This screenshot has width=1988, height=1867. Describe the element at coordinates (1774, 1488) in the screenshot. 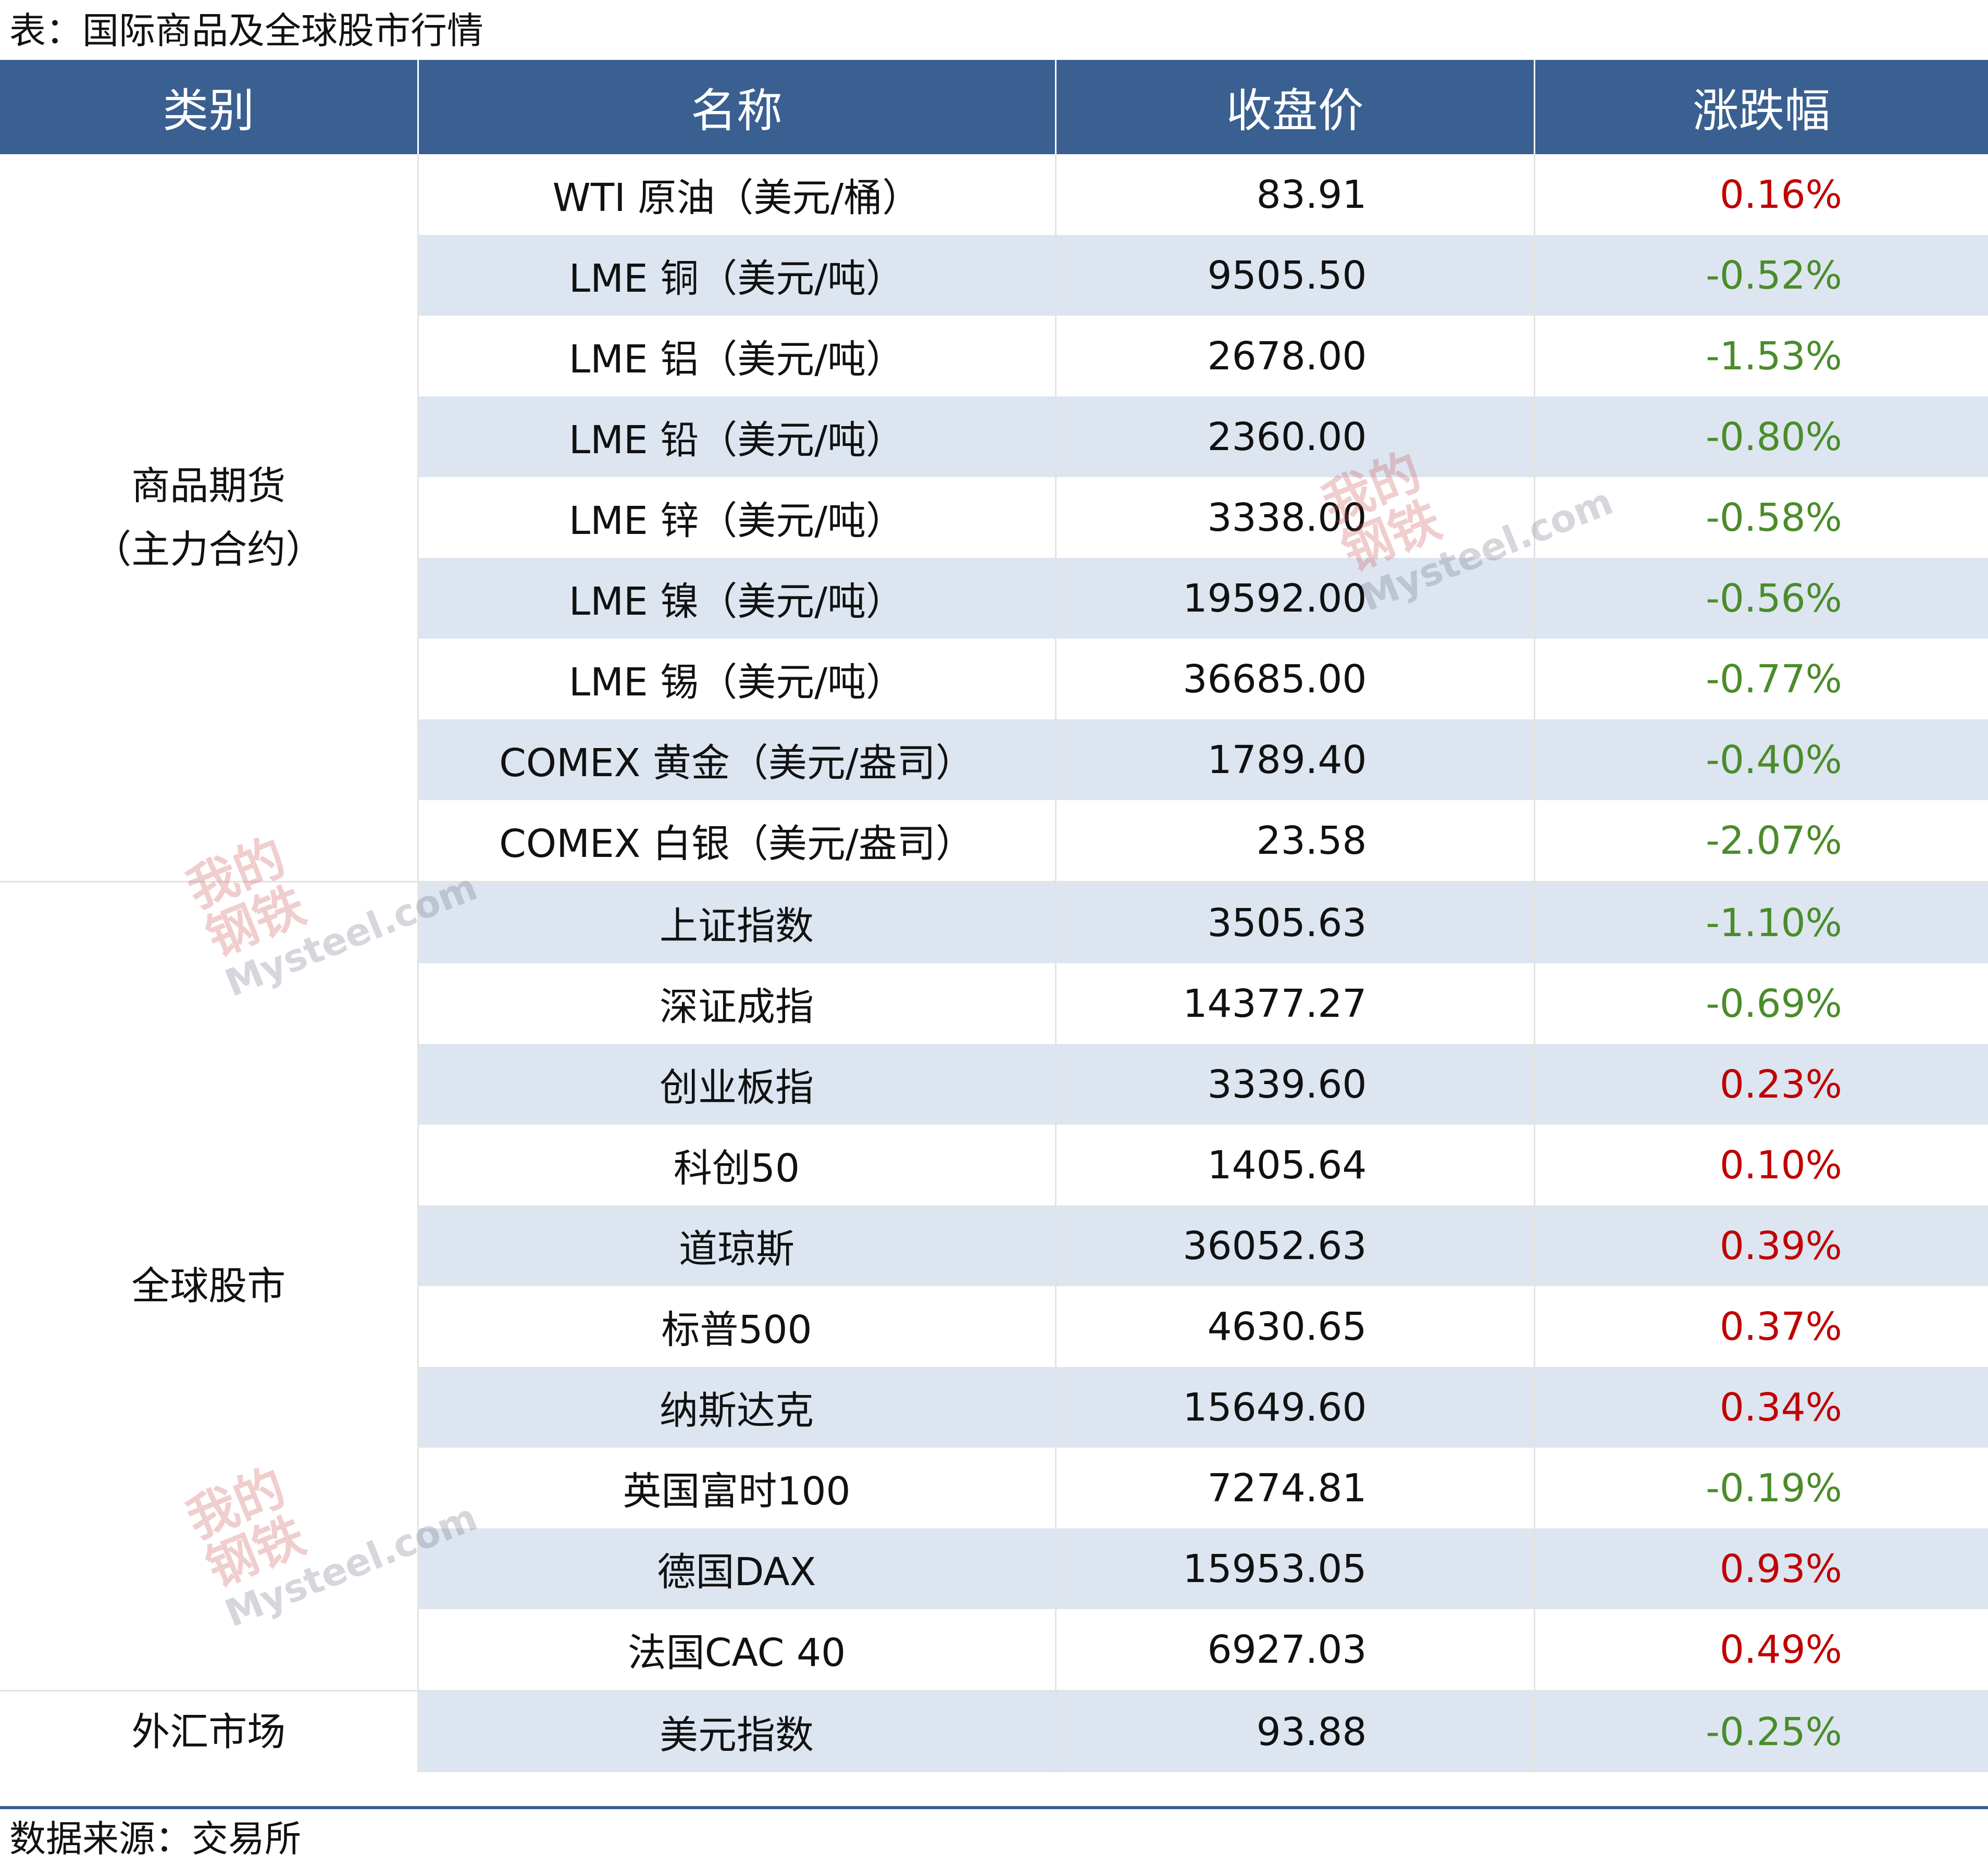

I see `change-percent: -0.19%` at that location.